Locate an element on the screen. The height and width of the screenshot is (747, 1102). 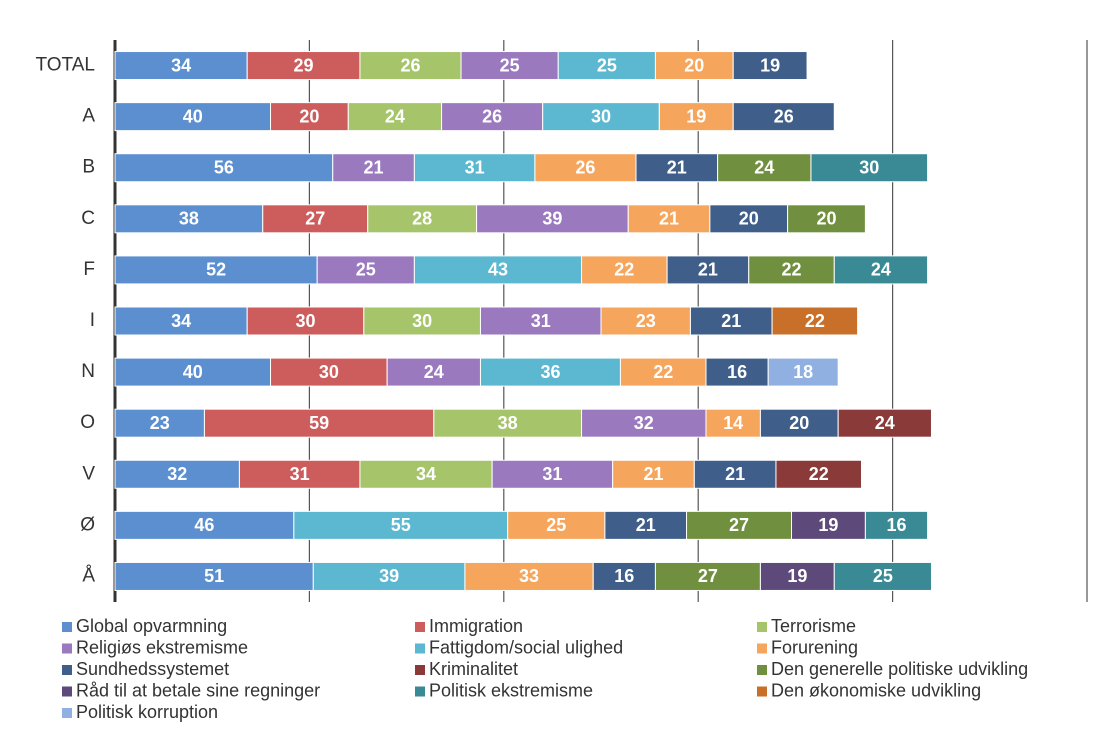
data-label: 22 is located at coordinates (791, 270).